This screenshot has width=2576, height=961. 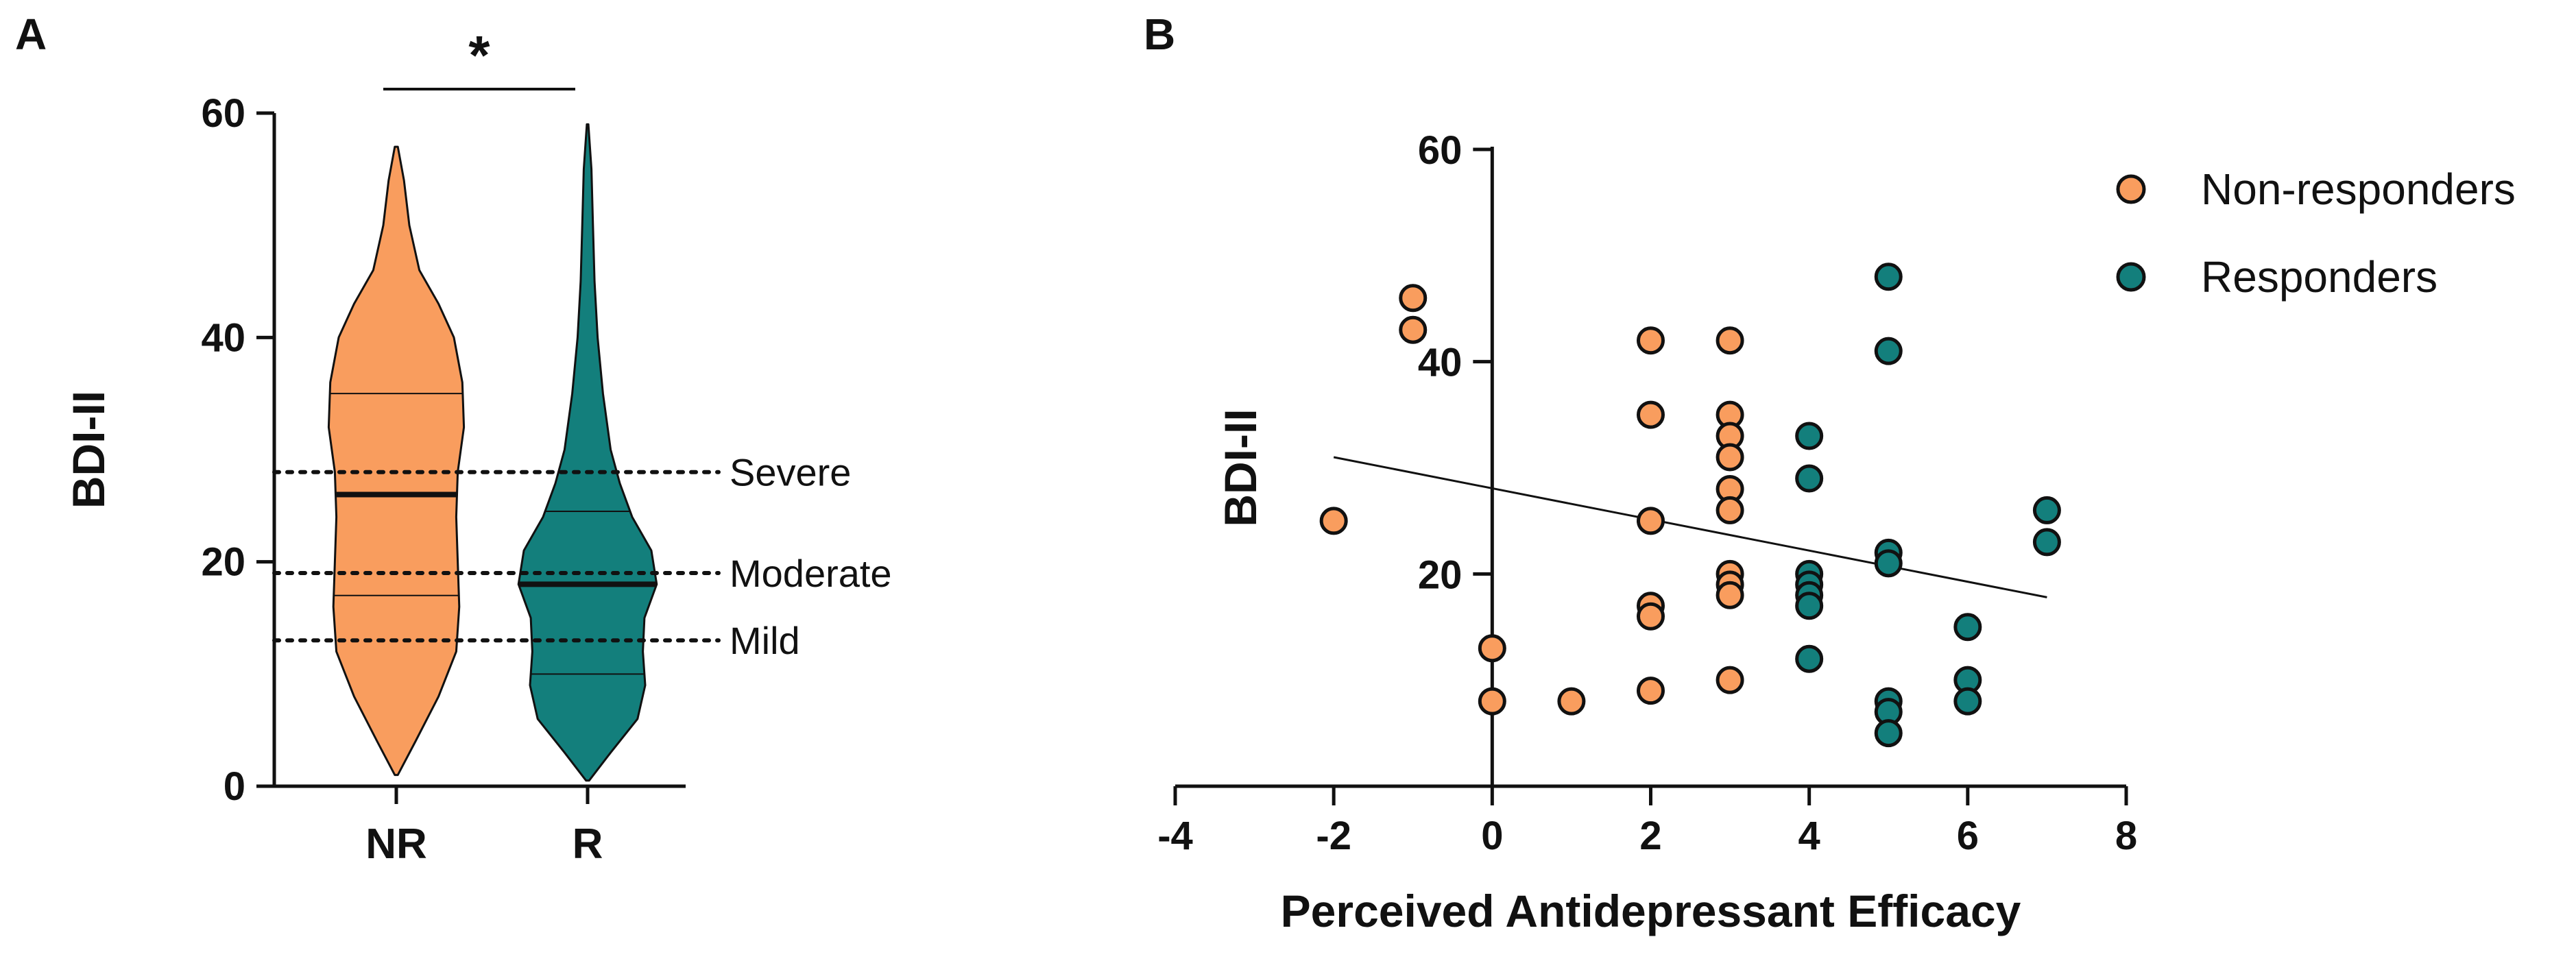 What do you see at coordinates (479, 55) in the screenshot?
I see `significance-marker: *` at bounding box center [479, 55].